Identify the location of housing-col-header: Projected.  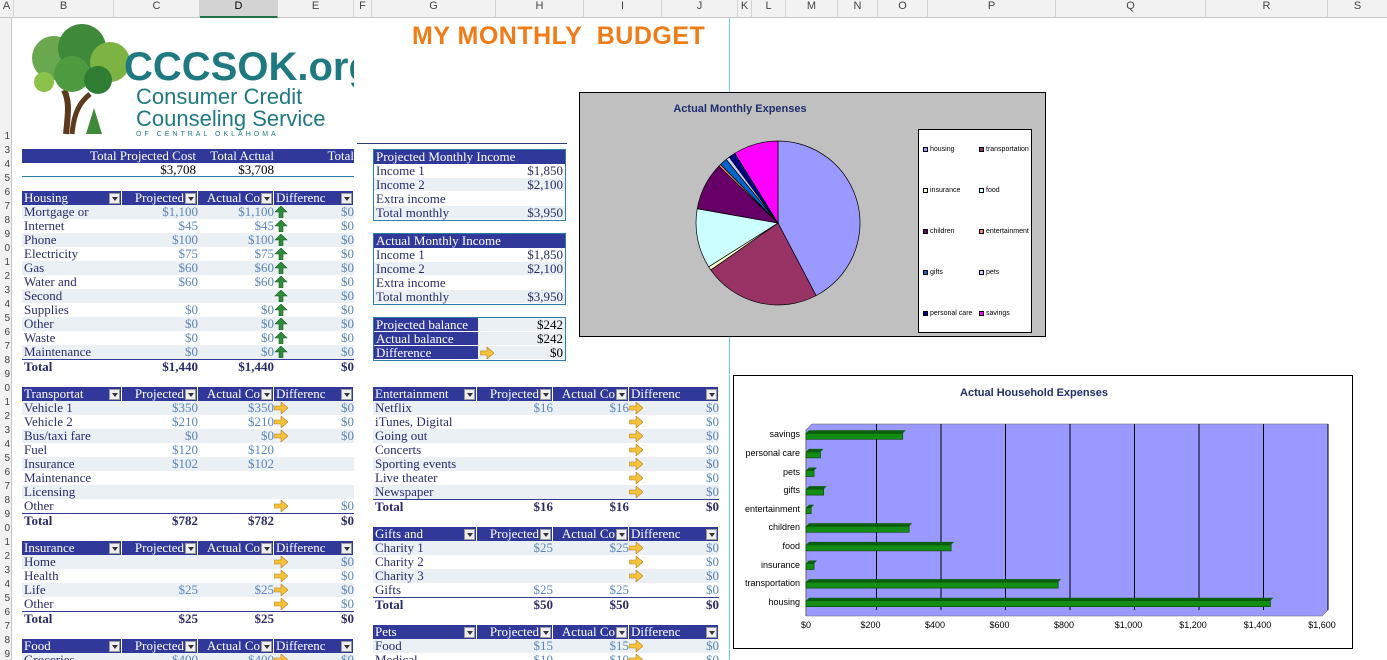
(160, 198).